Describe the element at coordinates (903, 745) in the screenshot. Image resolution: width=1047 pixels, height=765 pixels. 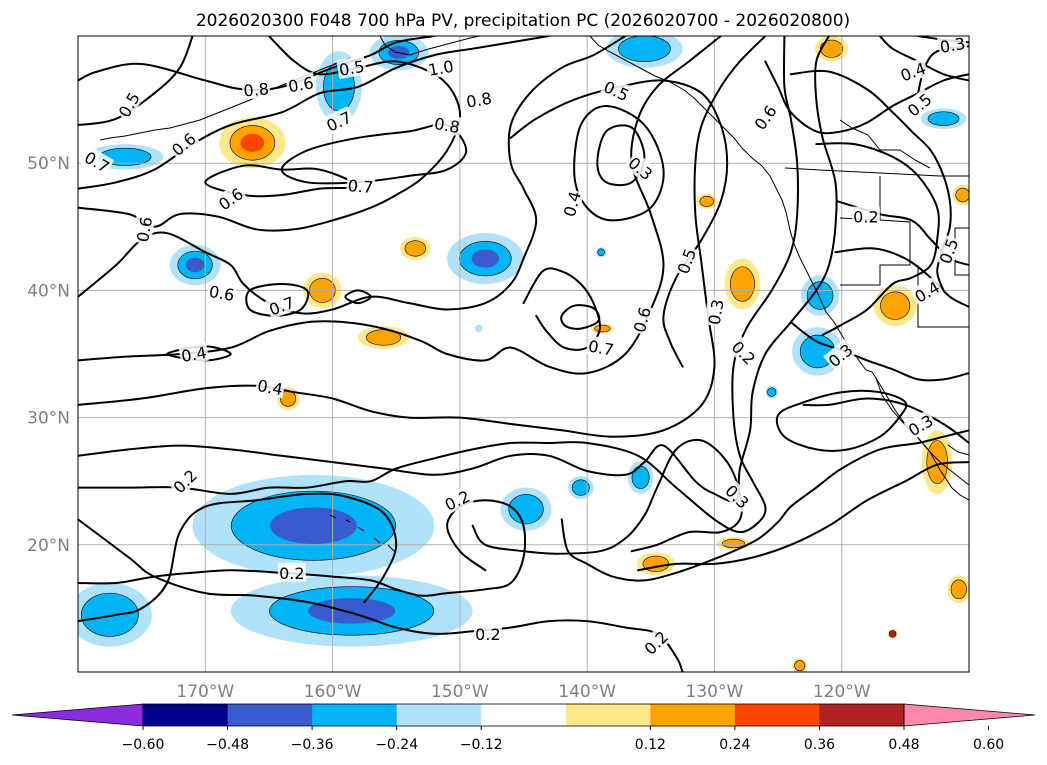
I see `colorbar-tick-label-8: 0.48` at that location.